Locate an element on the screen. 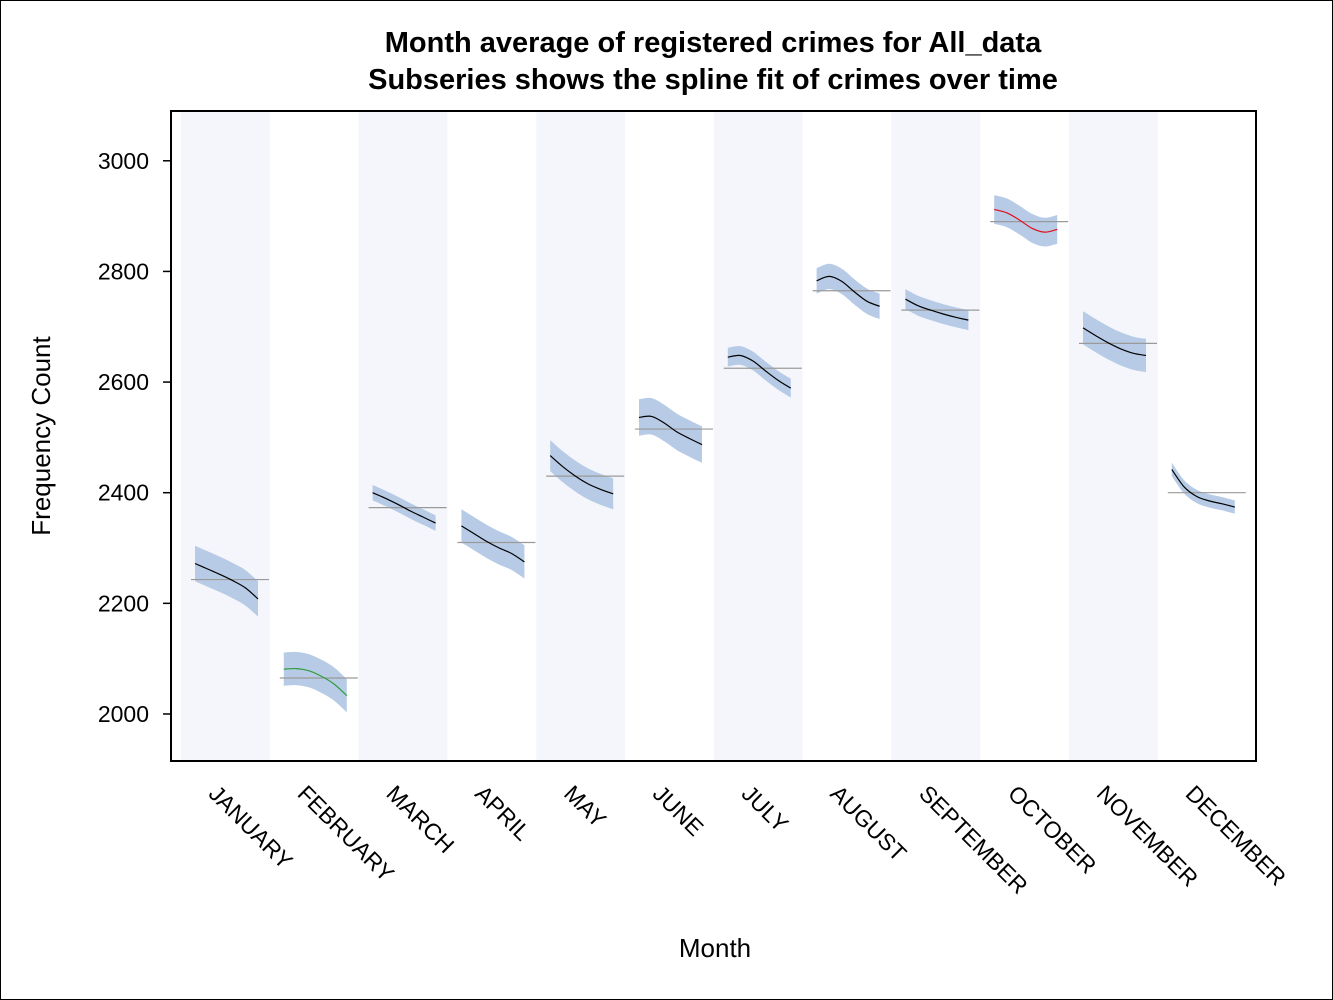 This screenshot has width=1333, height=1000. series-may is located at coordinates (585, 475).